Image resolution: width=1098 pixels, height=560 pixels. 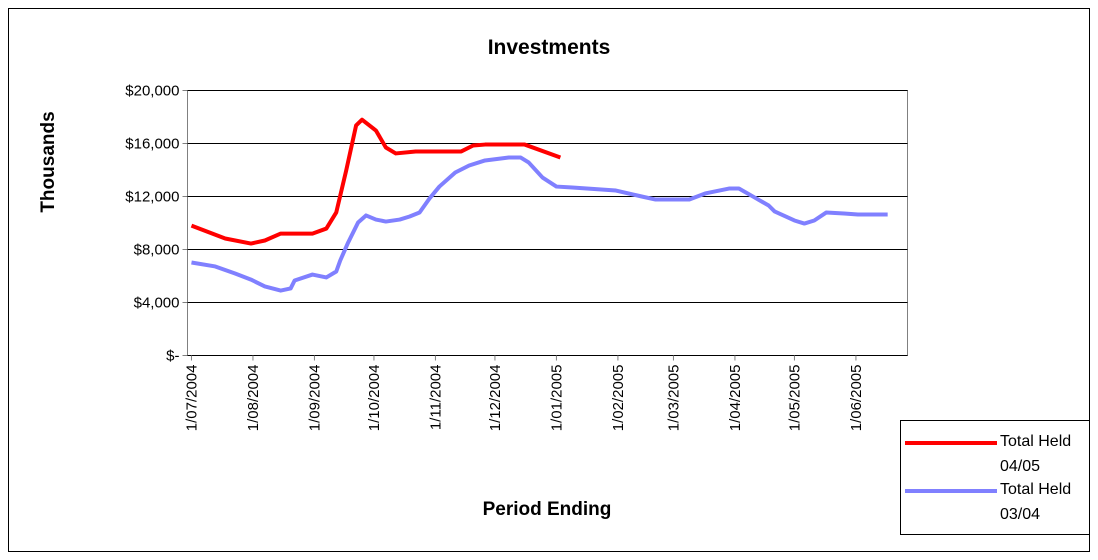 I want to click on x-tick-label: 1/06/2005, so click(x=856, y=398).